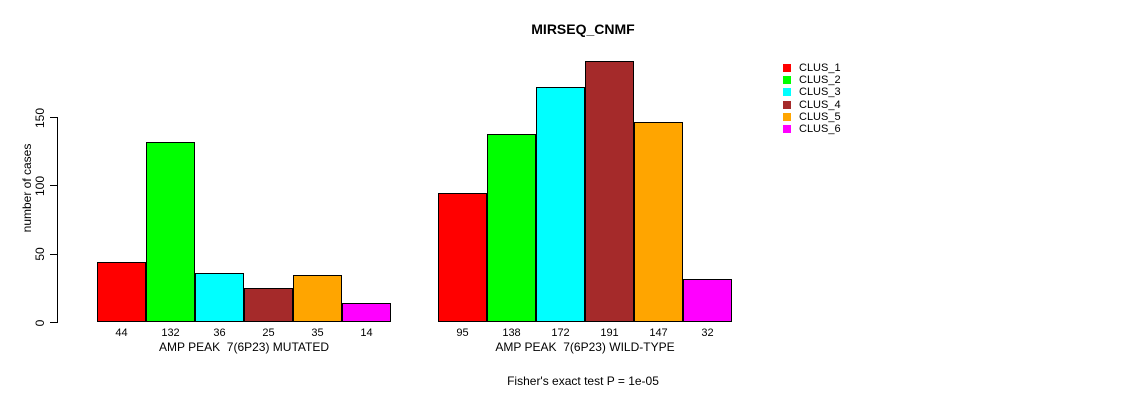 This screenshot has height=400, width=1140. I want to click on legend-row: CLUS_1, so click(812, 68).